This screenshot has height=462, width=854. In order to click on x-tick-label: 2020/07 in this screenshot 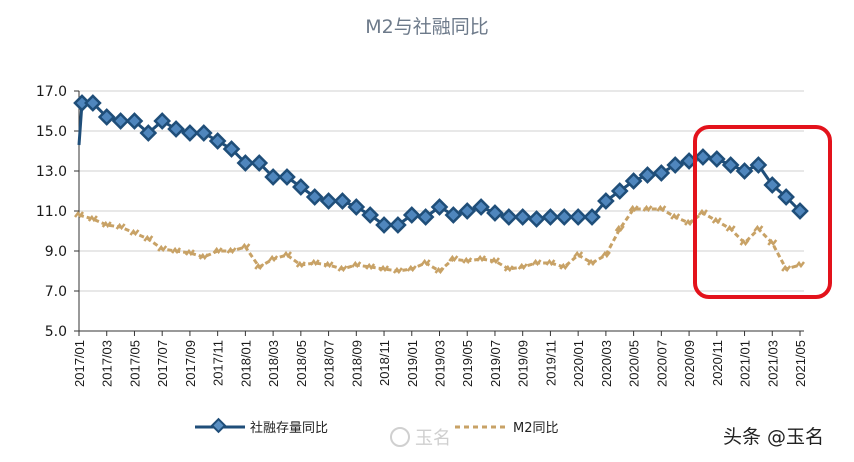, I will do `click(661, 363)`.